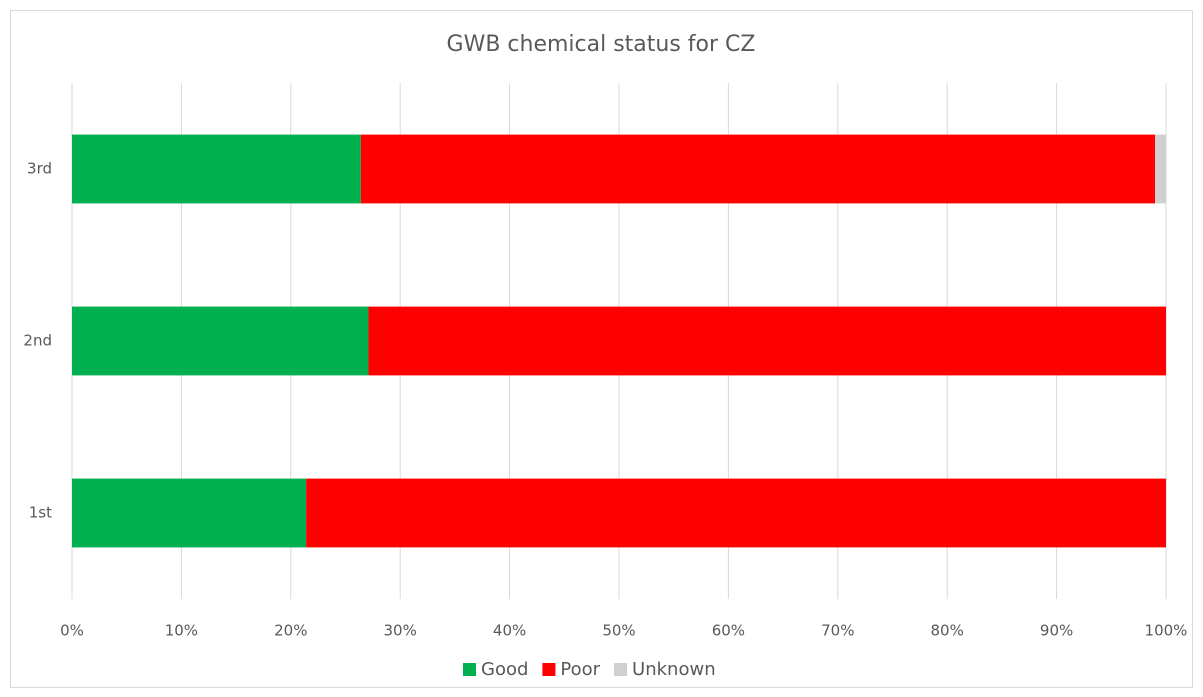 This screenshot has width=1203, height=697. Describe the element at coordinates (947, 631) in the screenshot. I see `x-tick-label: 80%` at that location.